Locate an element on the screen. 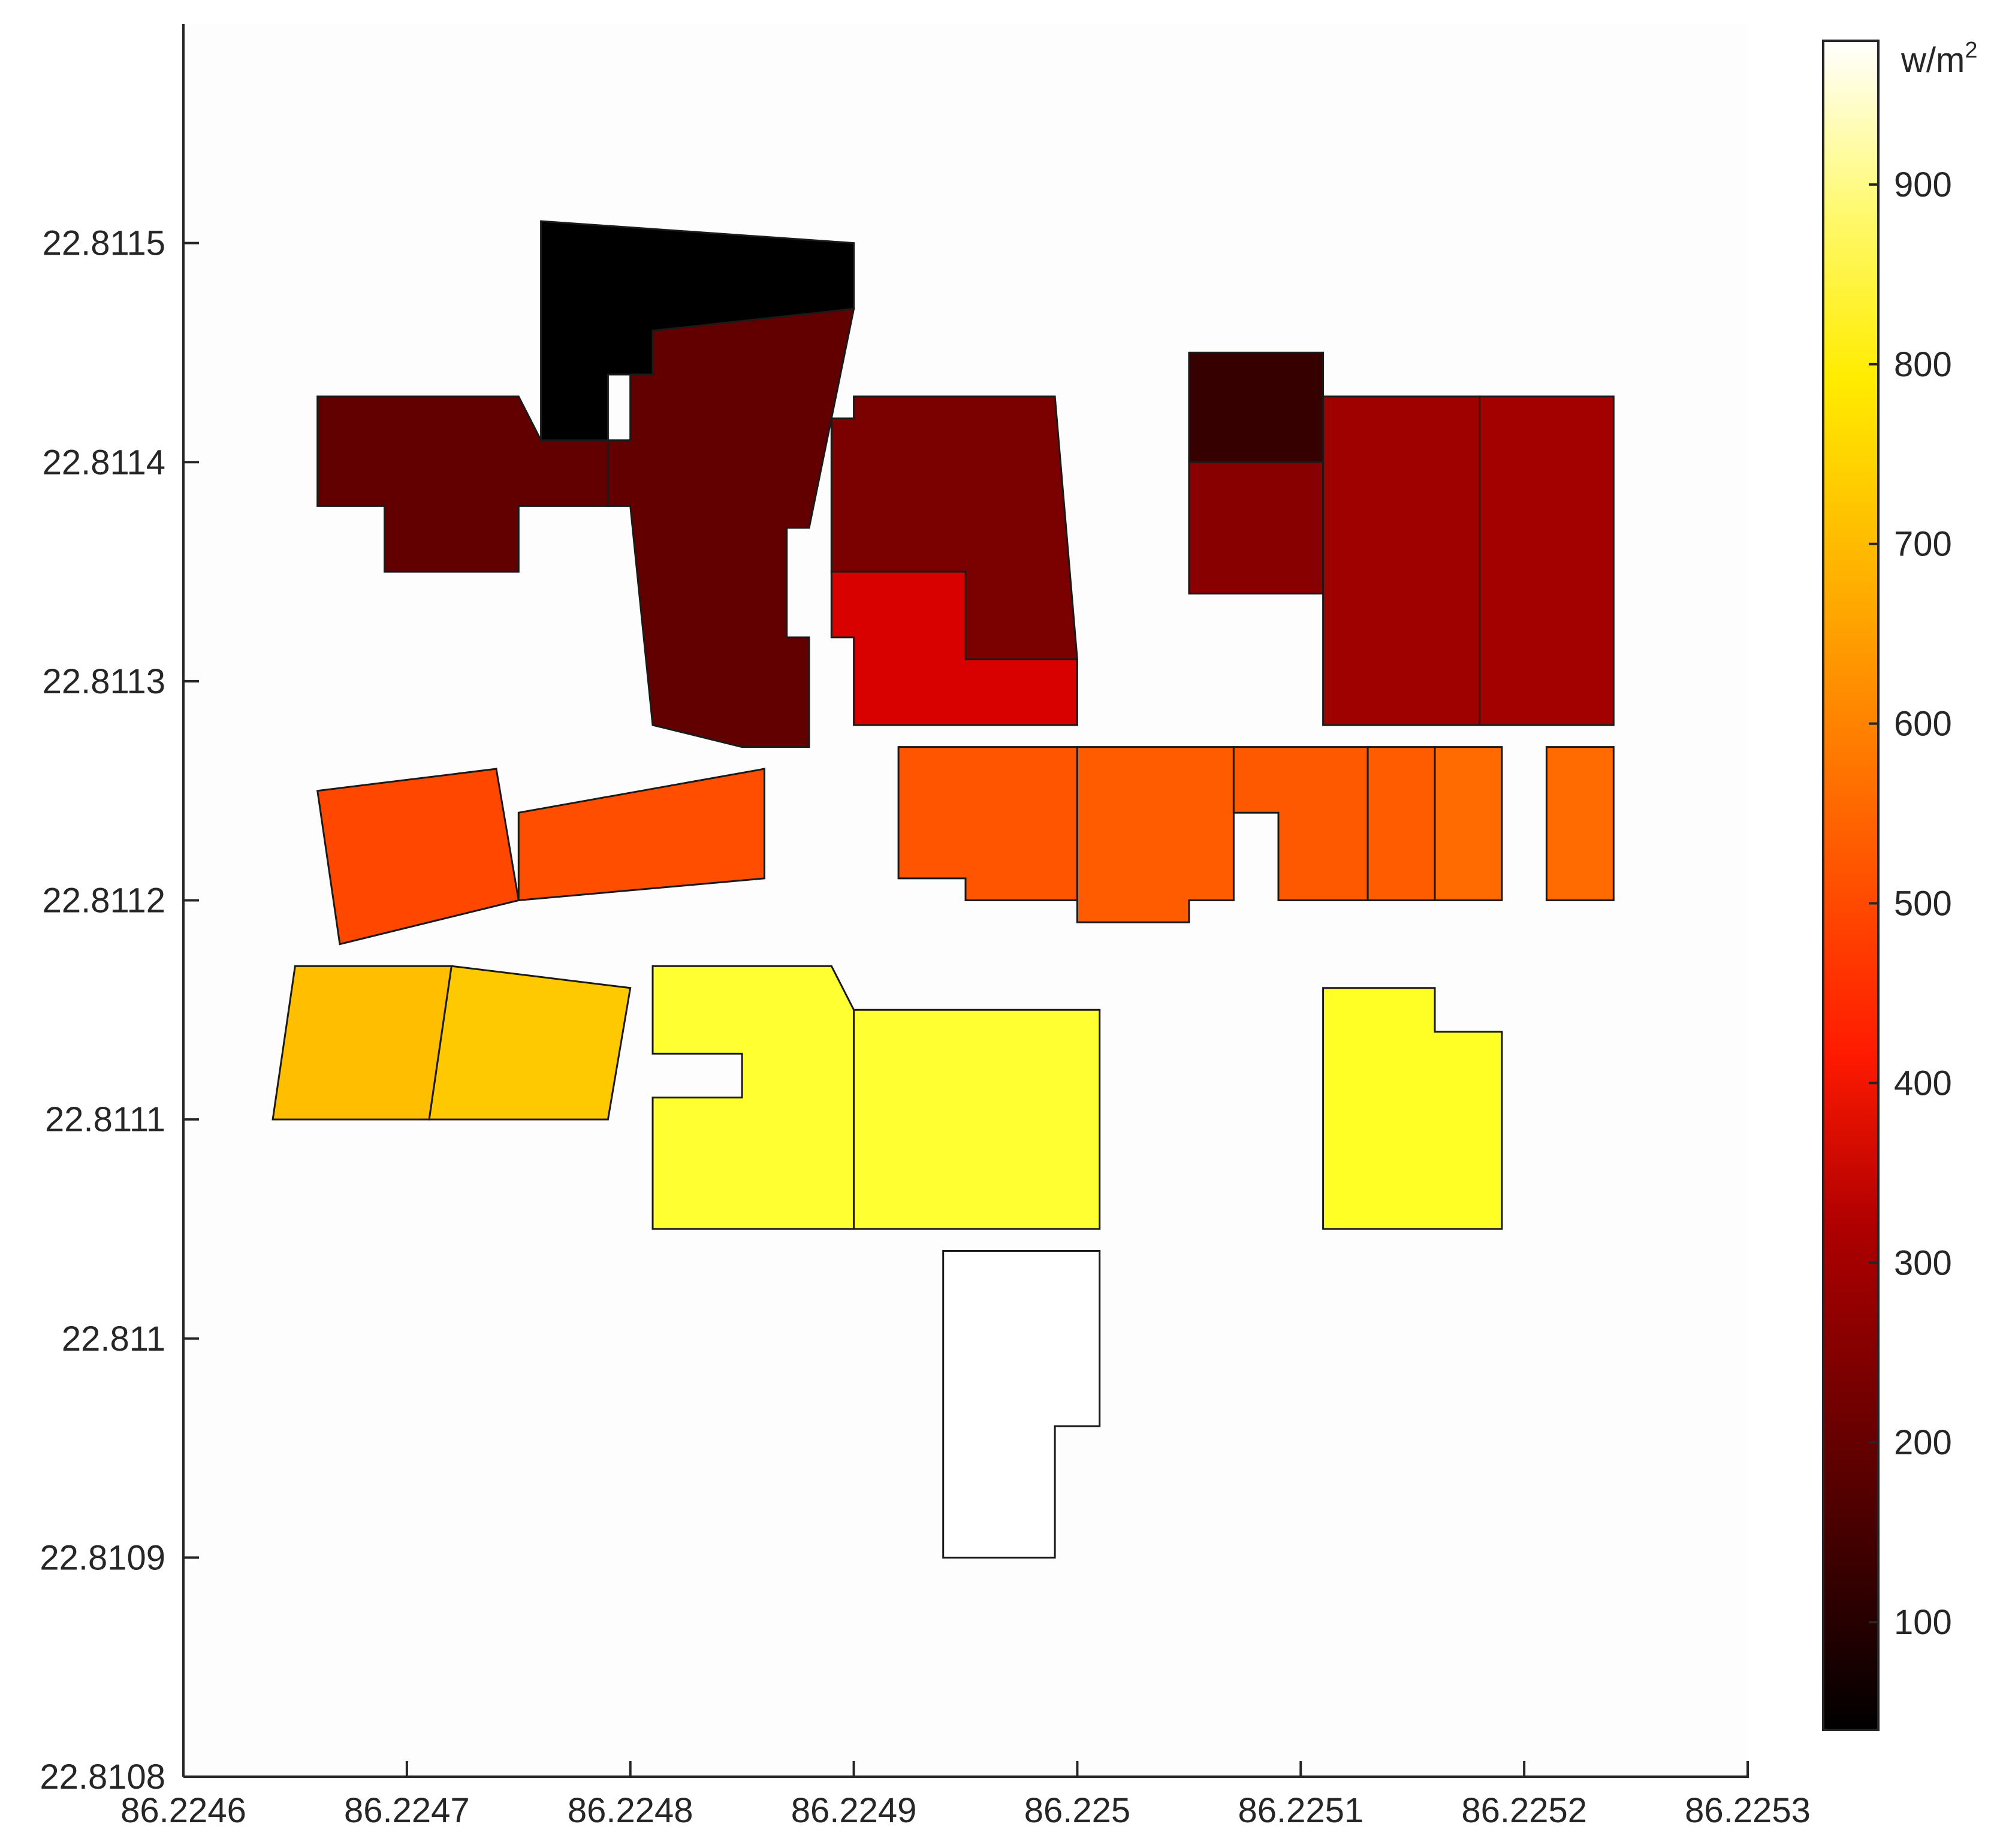 The width and height of the screenshot is (2003, 1848). colorbar-tick-label: 600 is located at coordinates (1923, 724).